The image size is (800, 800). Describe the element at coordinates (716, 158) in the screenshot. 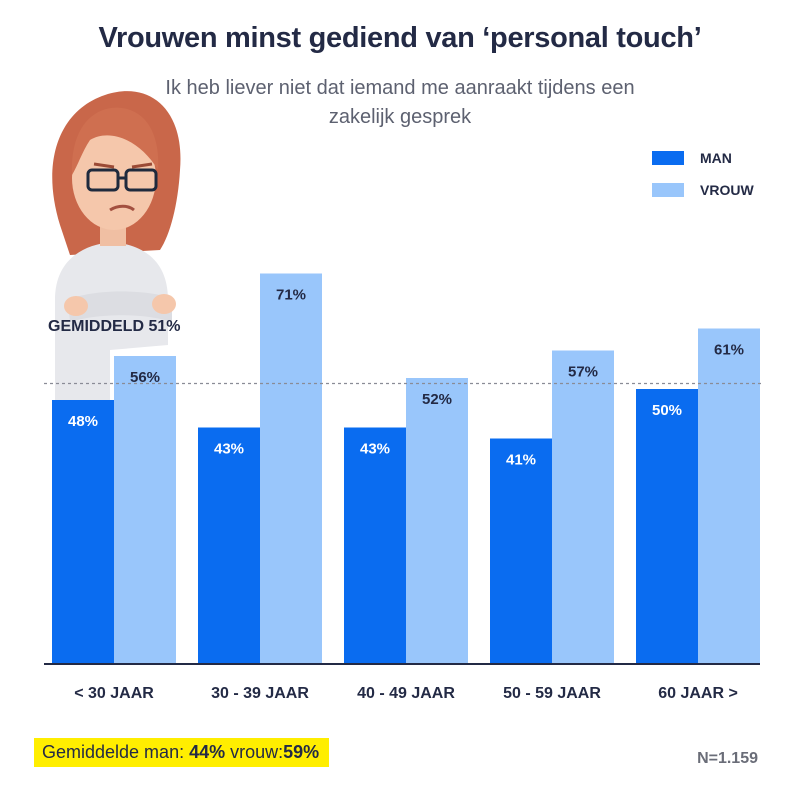

I see `legend-label-man: MAN` at that location.